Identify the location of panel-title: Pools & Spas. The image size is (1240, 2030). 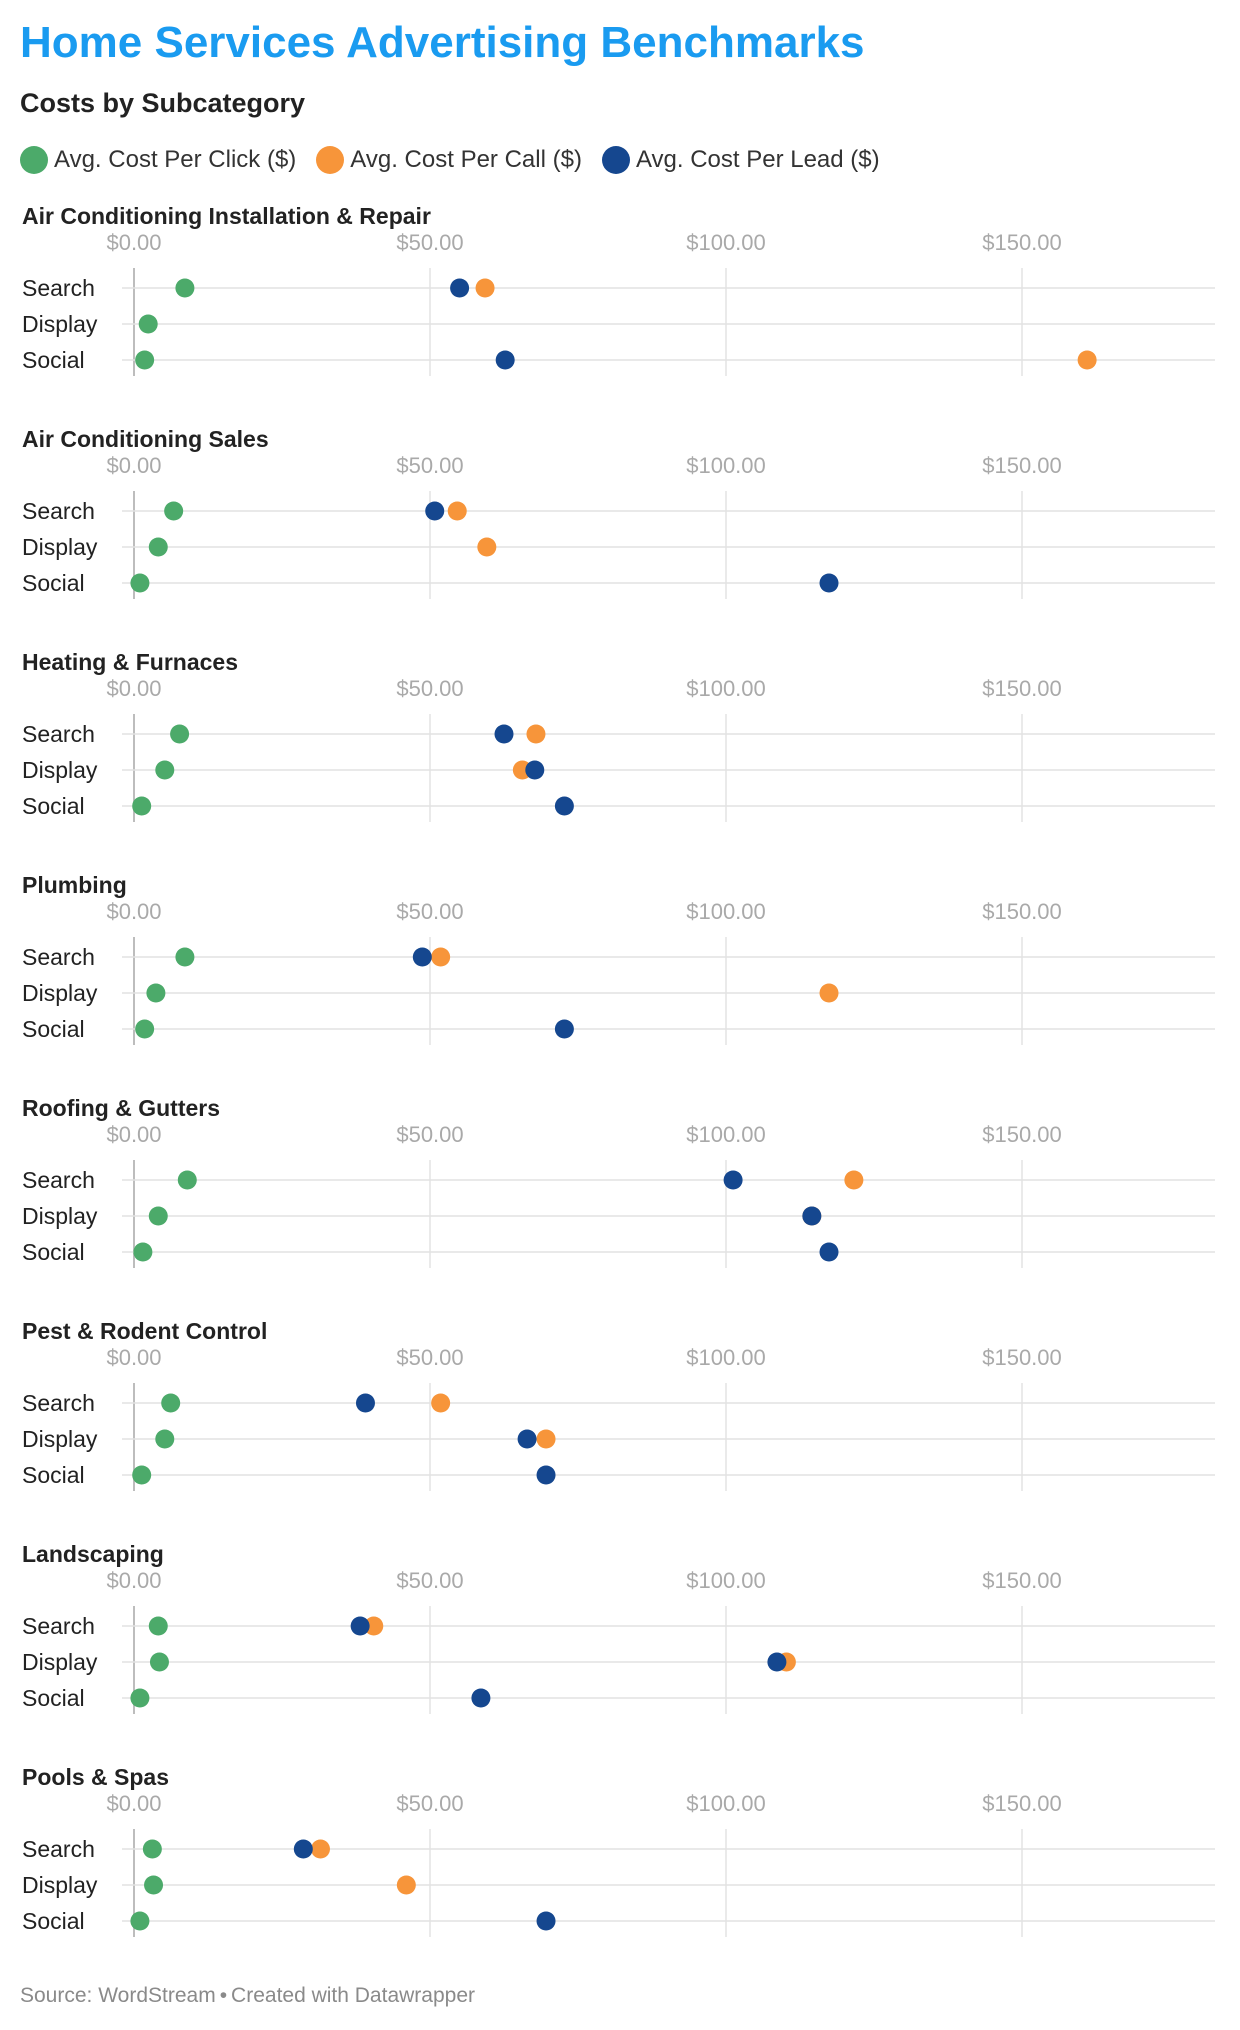
(95, 1777).